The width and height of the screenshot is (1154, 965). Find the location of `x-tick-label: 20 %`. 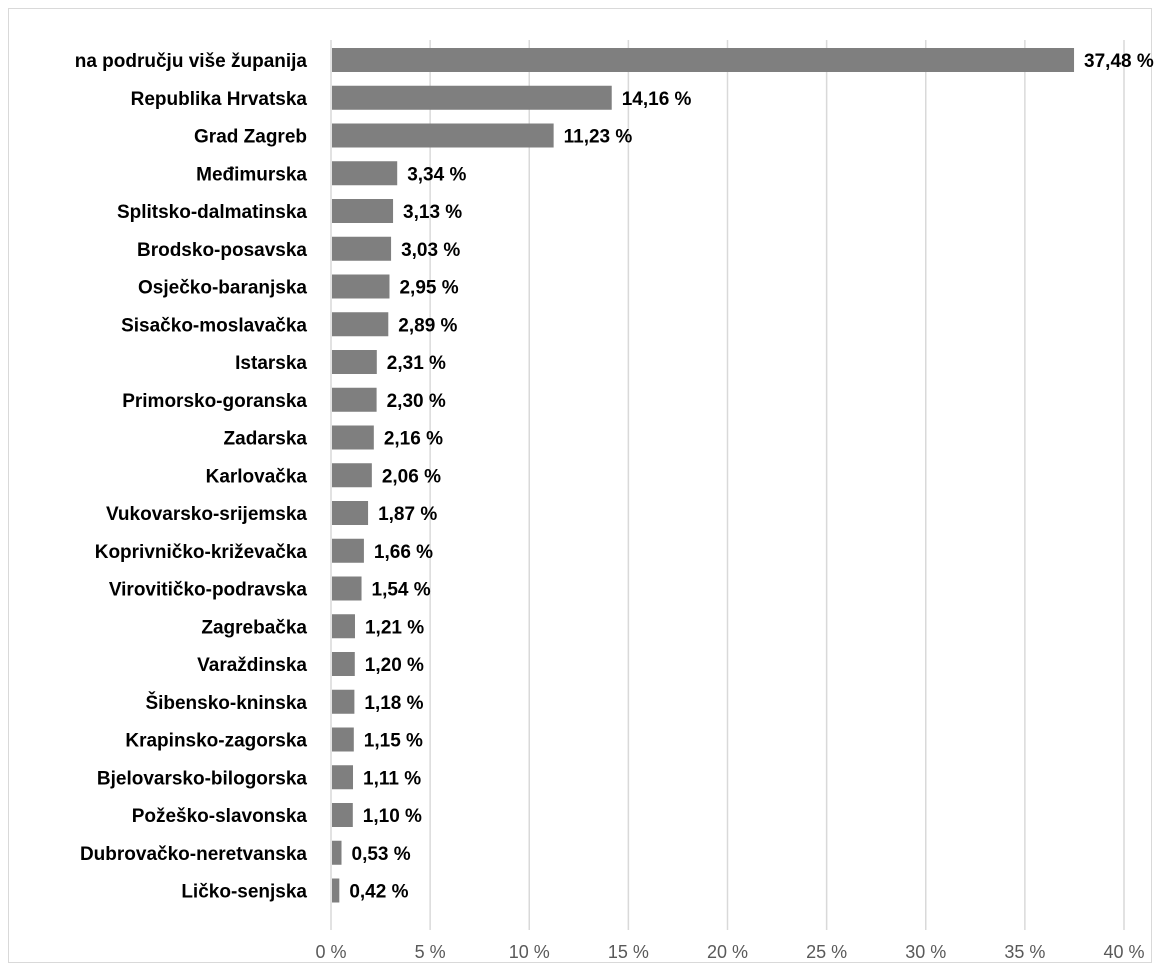

x-tick-label: 20 % is located at coordinates (727, 952).